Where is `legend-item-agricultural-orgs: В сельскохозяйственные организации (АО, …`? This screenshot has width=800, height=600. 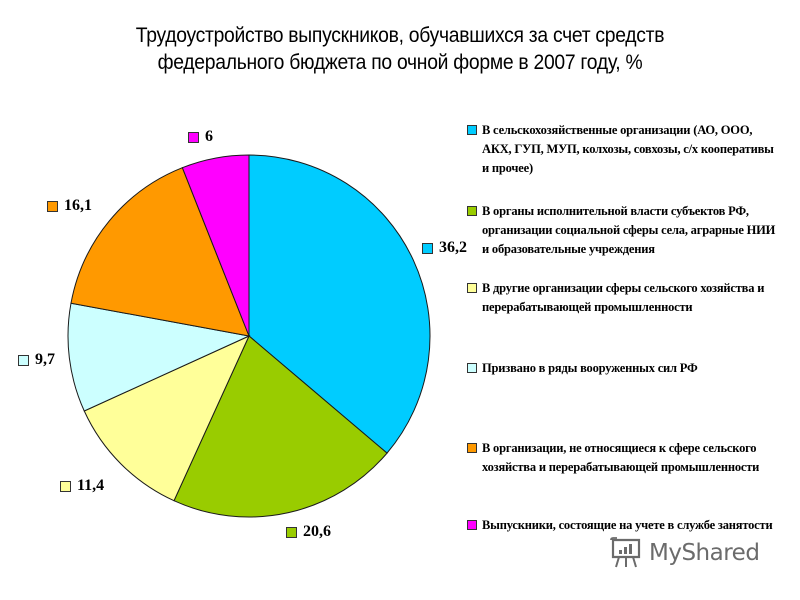
legend-item-agricultural-orgs: В сельскохозяйственные организации (АО, … is located at coordinates (622, 149).